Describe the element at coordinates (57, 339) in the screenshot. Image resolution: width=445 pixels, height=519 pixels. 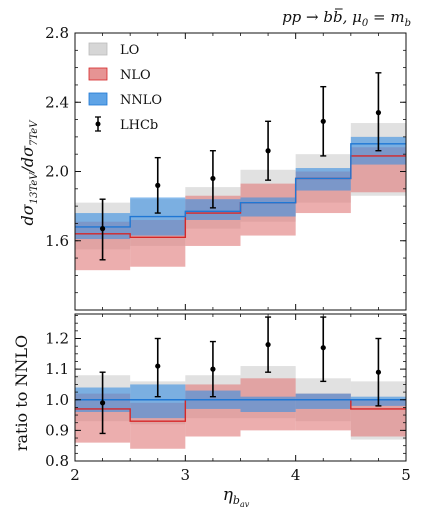
I see `bot-ytick-label-4: 1.2` at that location.